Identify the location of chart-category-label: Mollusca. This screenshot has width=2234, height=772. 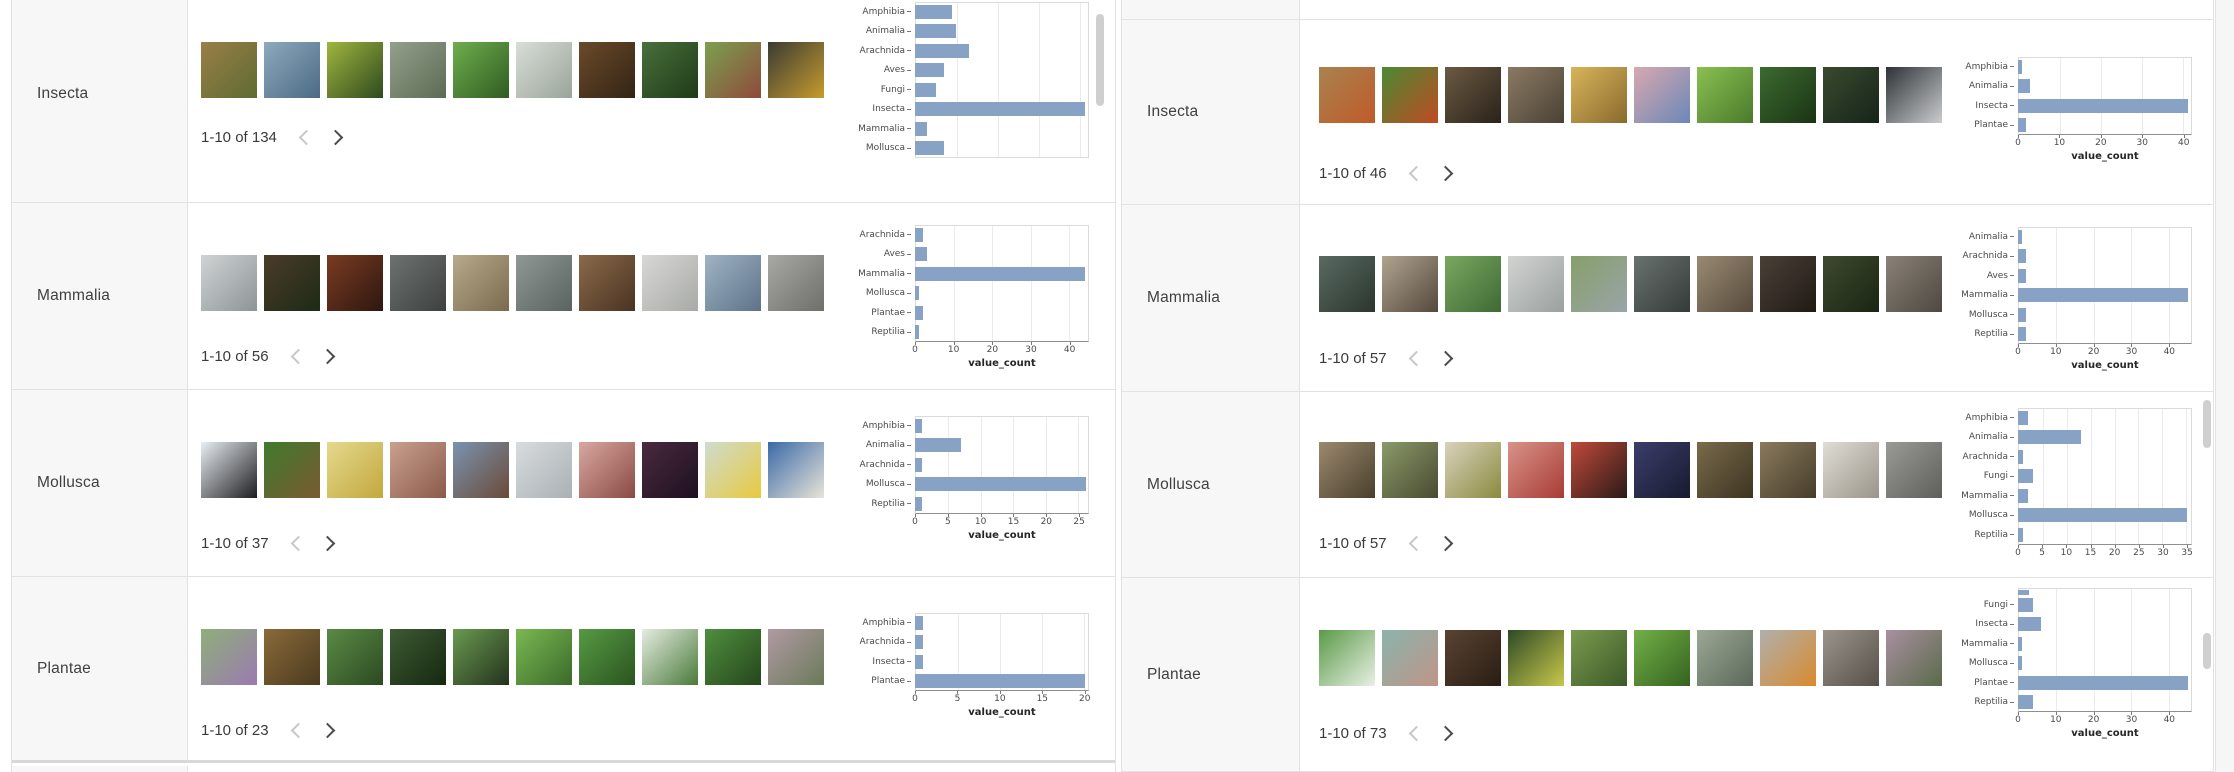
(885, 293).